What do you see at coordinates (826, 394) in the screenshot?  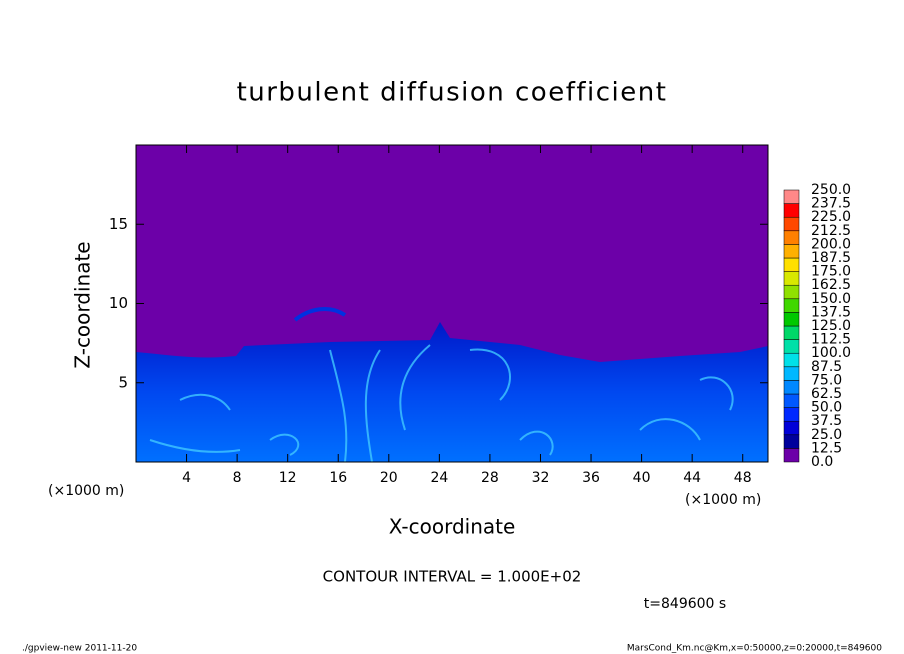 I see `colorbar-label: 62.5` at bounding box center [826, 394].